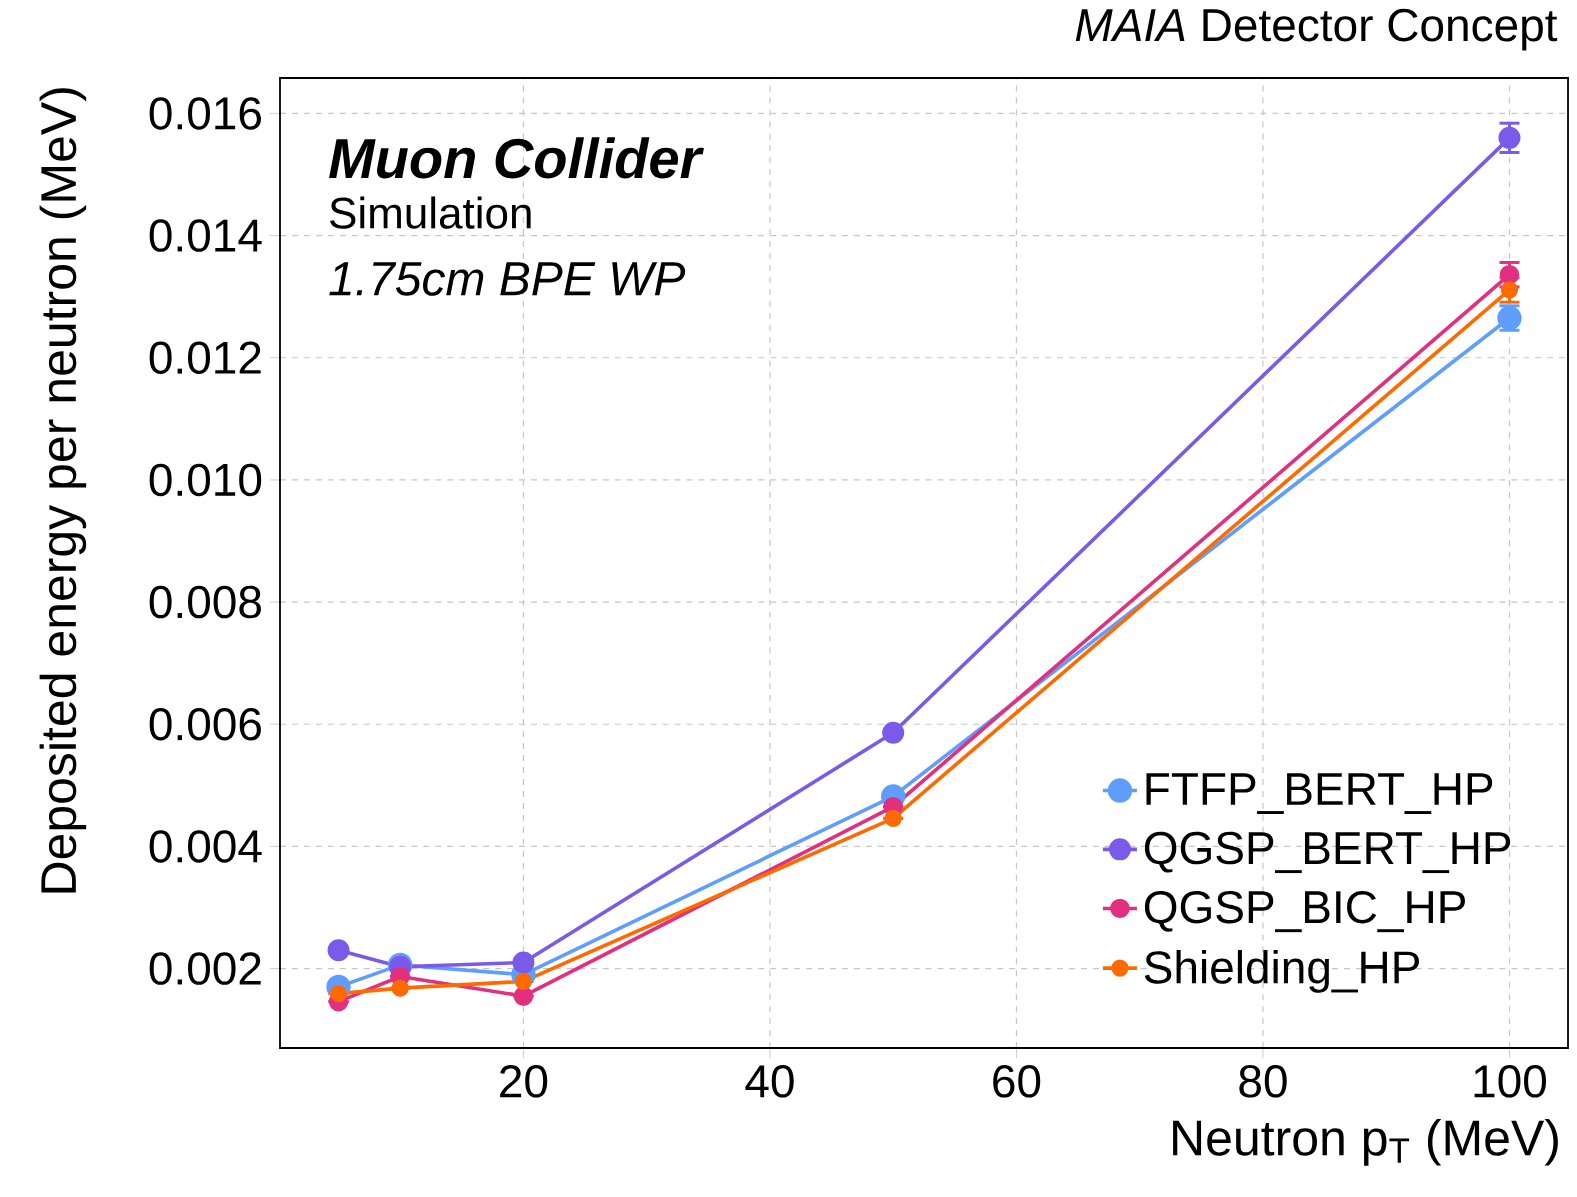  I want to click on legend-label: Shielding_HP, so click(1281, 971).